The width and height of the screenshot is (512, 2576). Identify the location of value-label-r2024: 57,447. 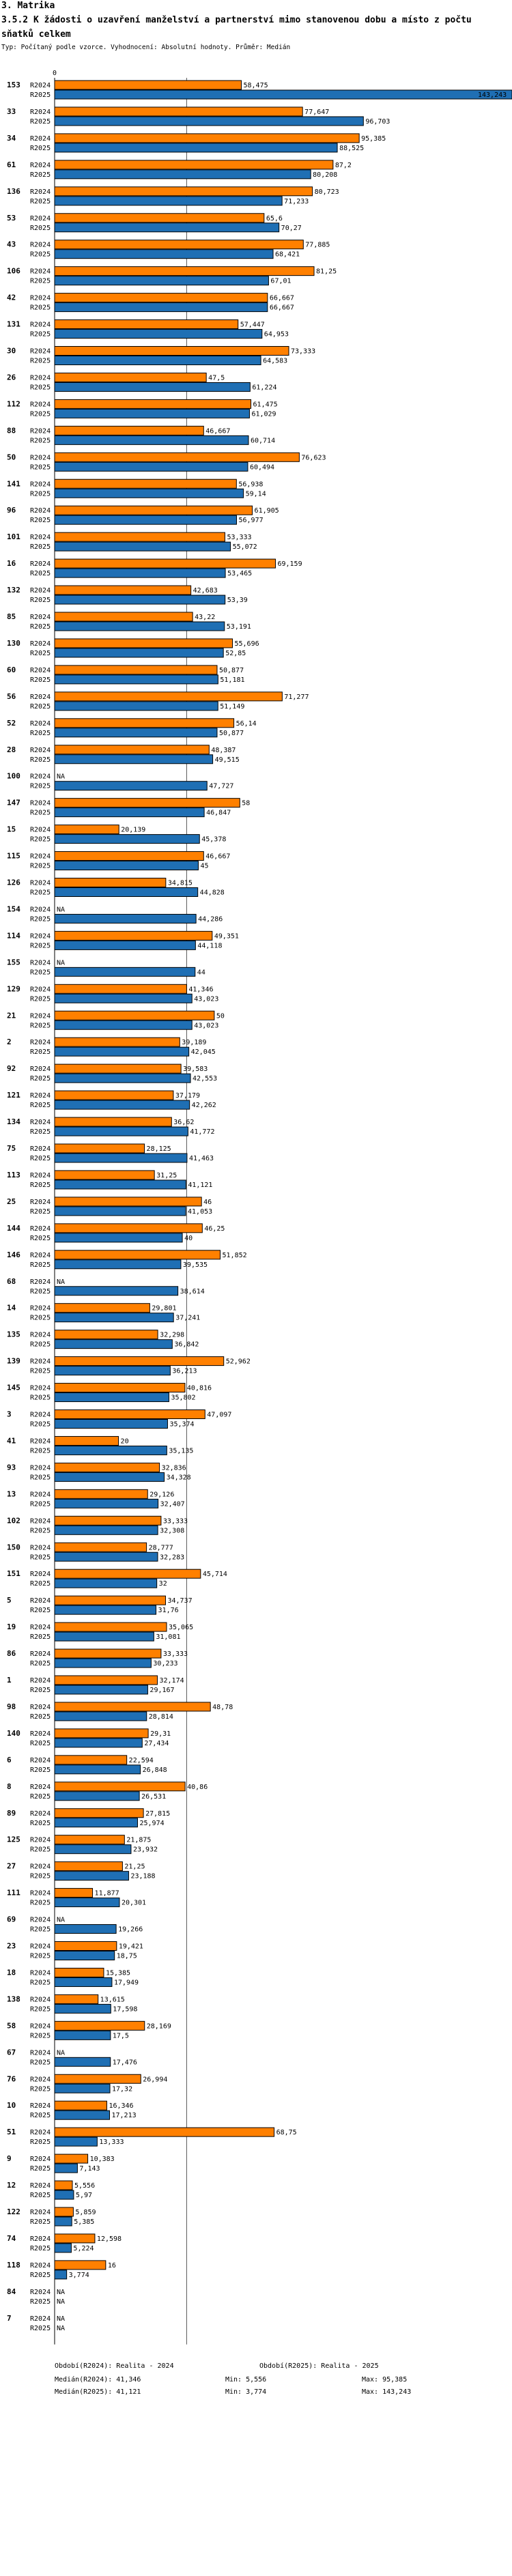
(252, 325).